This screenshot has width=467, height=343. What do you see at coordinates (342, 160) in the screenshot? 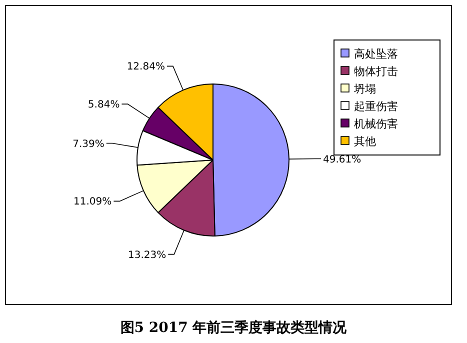
I see `data-label: 49.61%` at bounding box center [342, 160].